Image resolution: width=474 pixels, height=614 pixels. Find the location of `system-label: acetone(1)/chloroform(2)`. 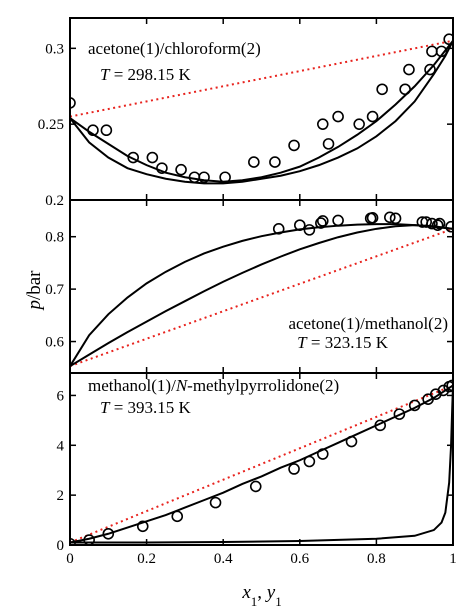

system-label: acetone(1)/chloroform(2) is located at coordinates (174, 48).